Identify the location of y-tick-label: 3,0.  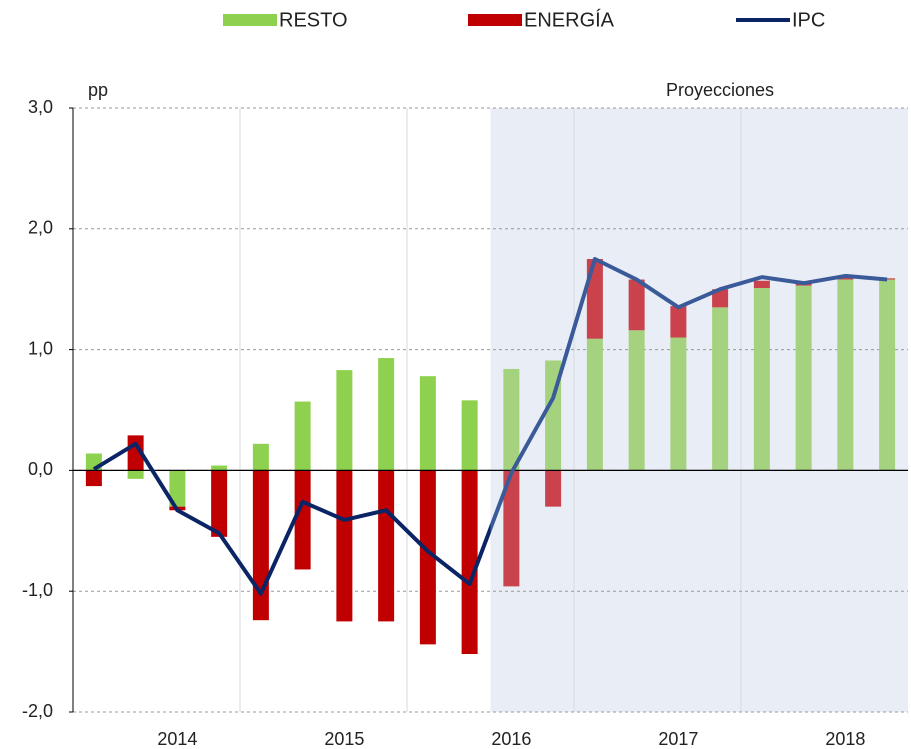
(40, 107).